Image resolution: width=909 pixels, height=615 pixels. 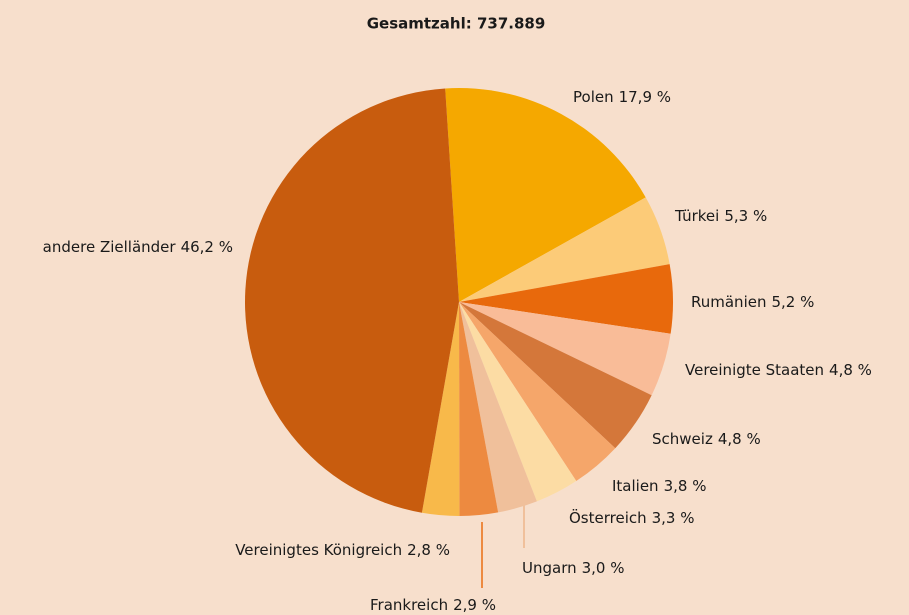 I want to click on slice-label: Rumänien 5,2 %, so click(x=752, y=302).